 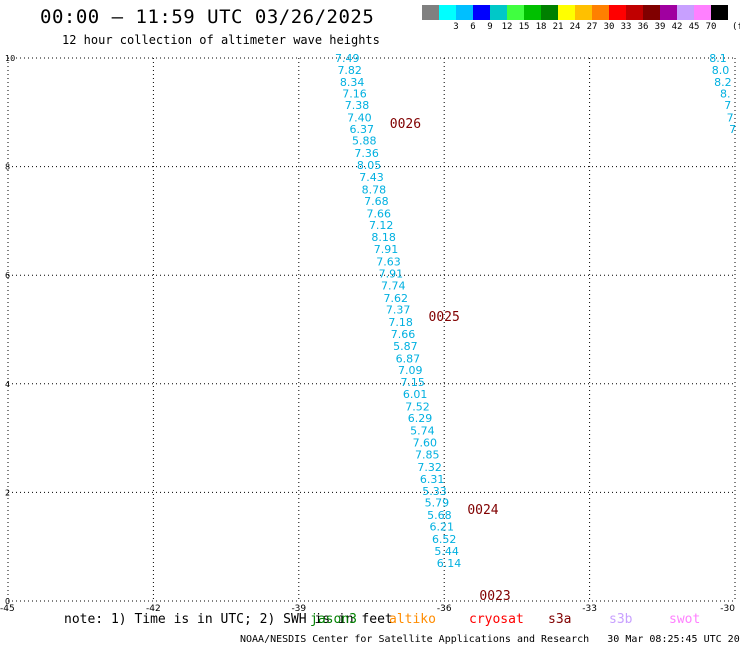 I want to click on swh-value-label: 7.62, so click(x=395, y=298).